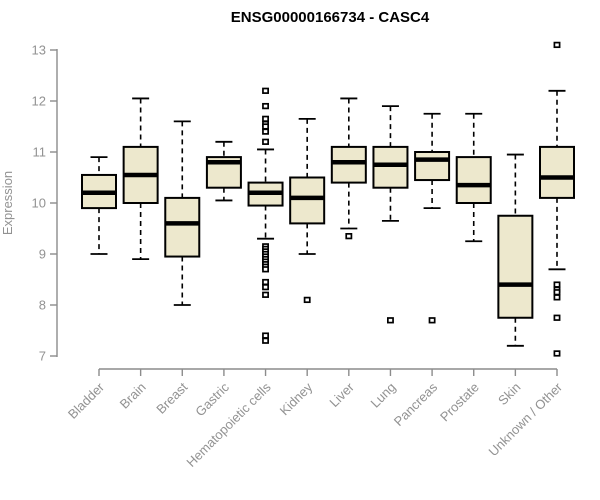 The image size is (600, 500). Describe the element at coordinates (509, 394) in the screenshot. I see `x-tick-label: Skin` at that location.